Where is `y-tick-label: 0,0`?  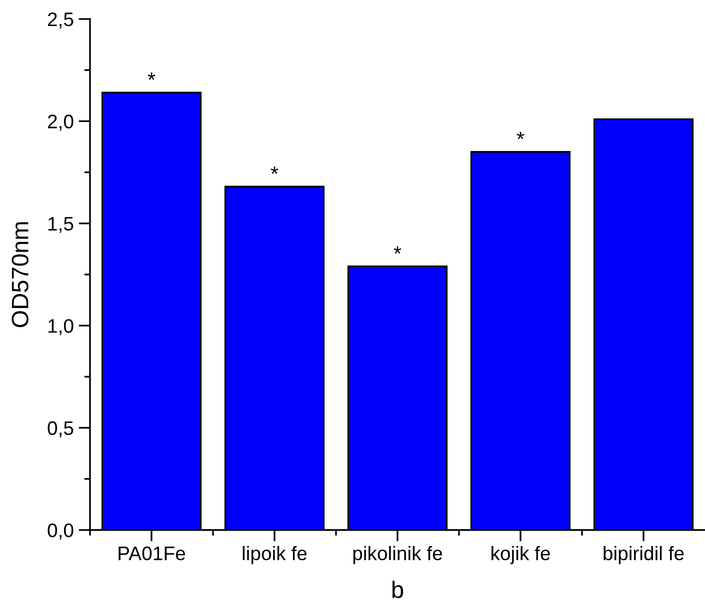 y-tick-label: 0,0 is located at coordinates (61, 531).